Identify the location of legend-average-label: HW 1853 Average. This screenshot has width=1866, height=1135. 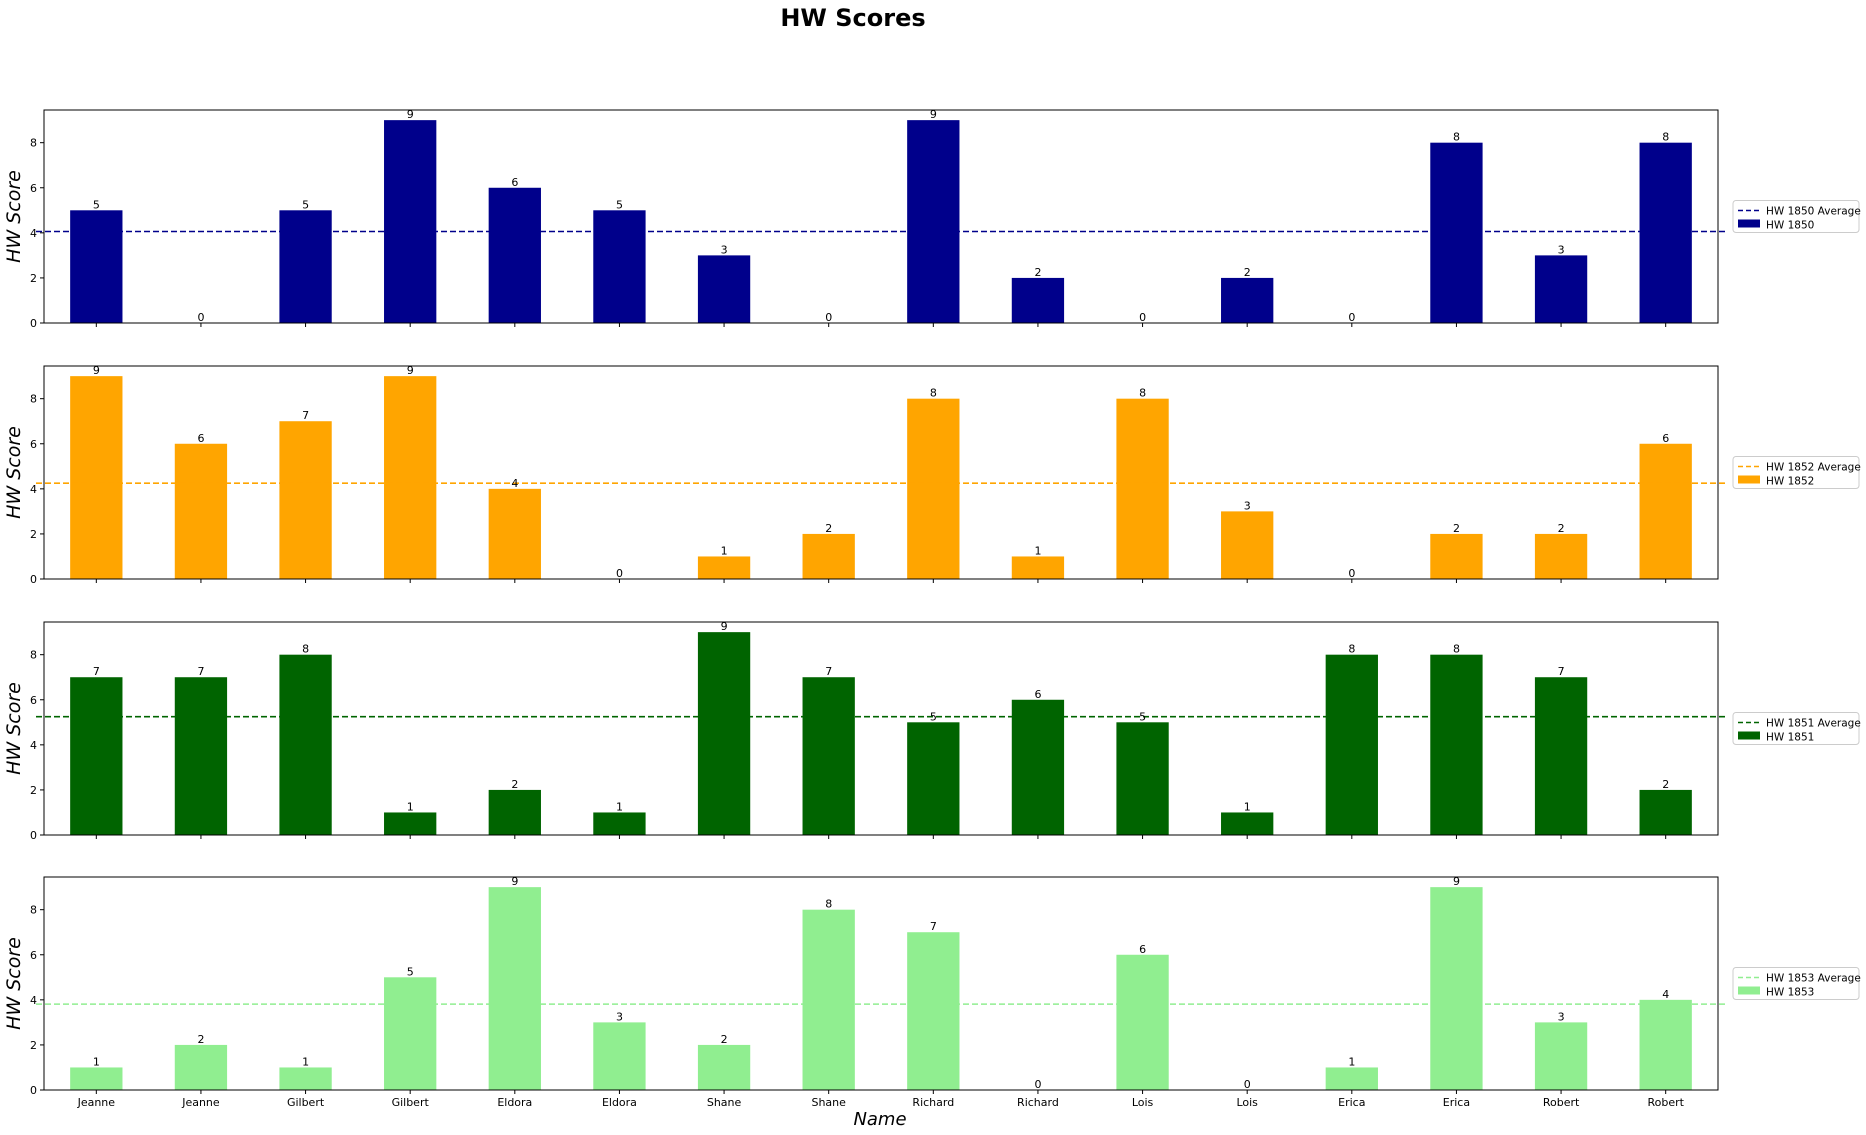
(1813, 979).